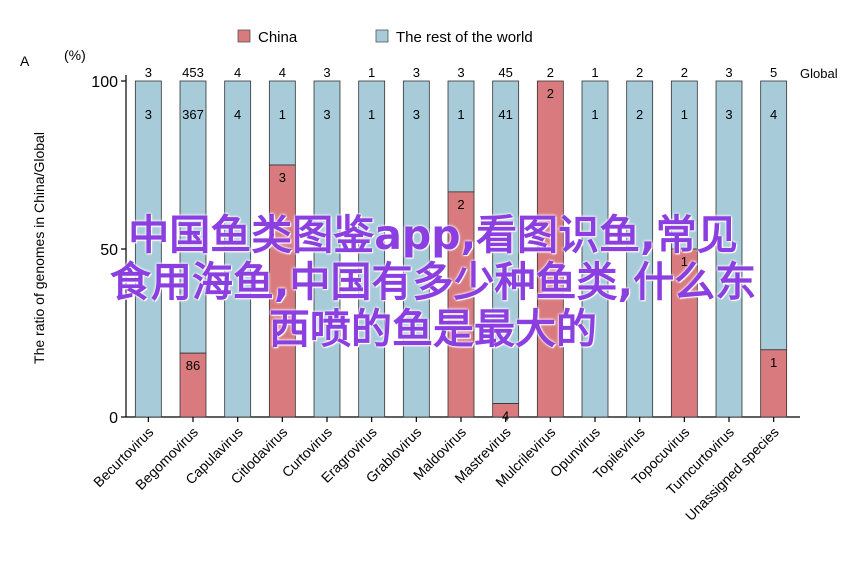 The image size is (866, 565). What do you see at coordinates (282, 177) in the screenshot?
I see `china-count-label: 3` at bounding box center [282, 177].